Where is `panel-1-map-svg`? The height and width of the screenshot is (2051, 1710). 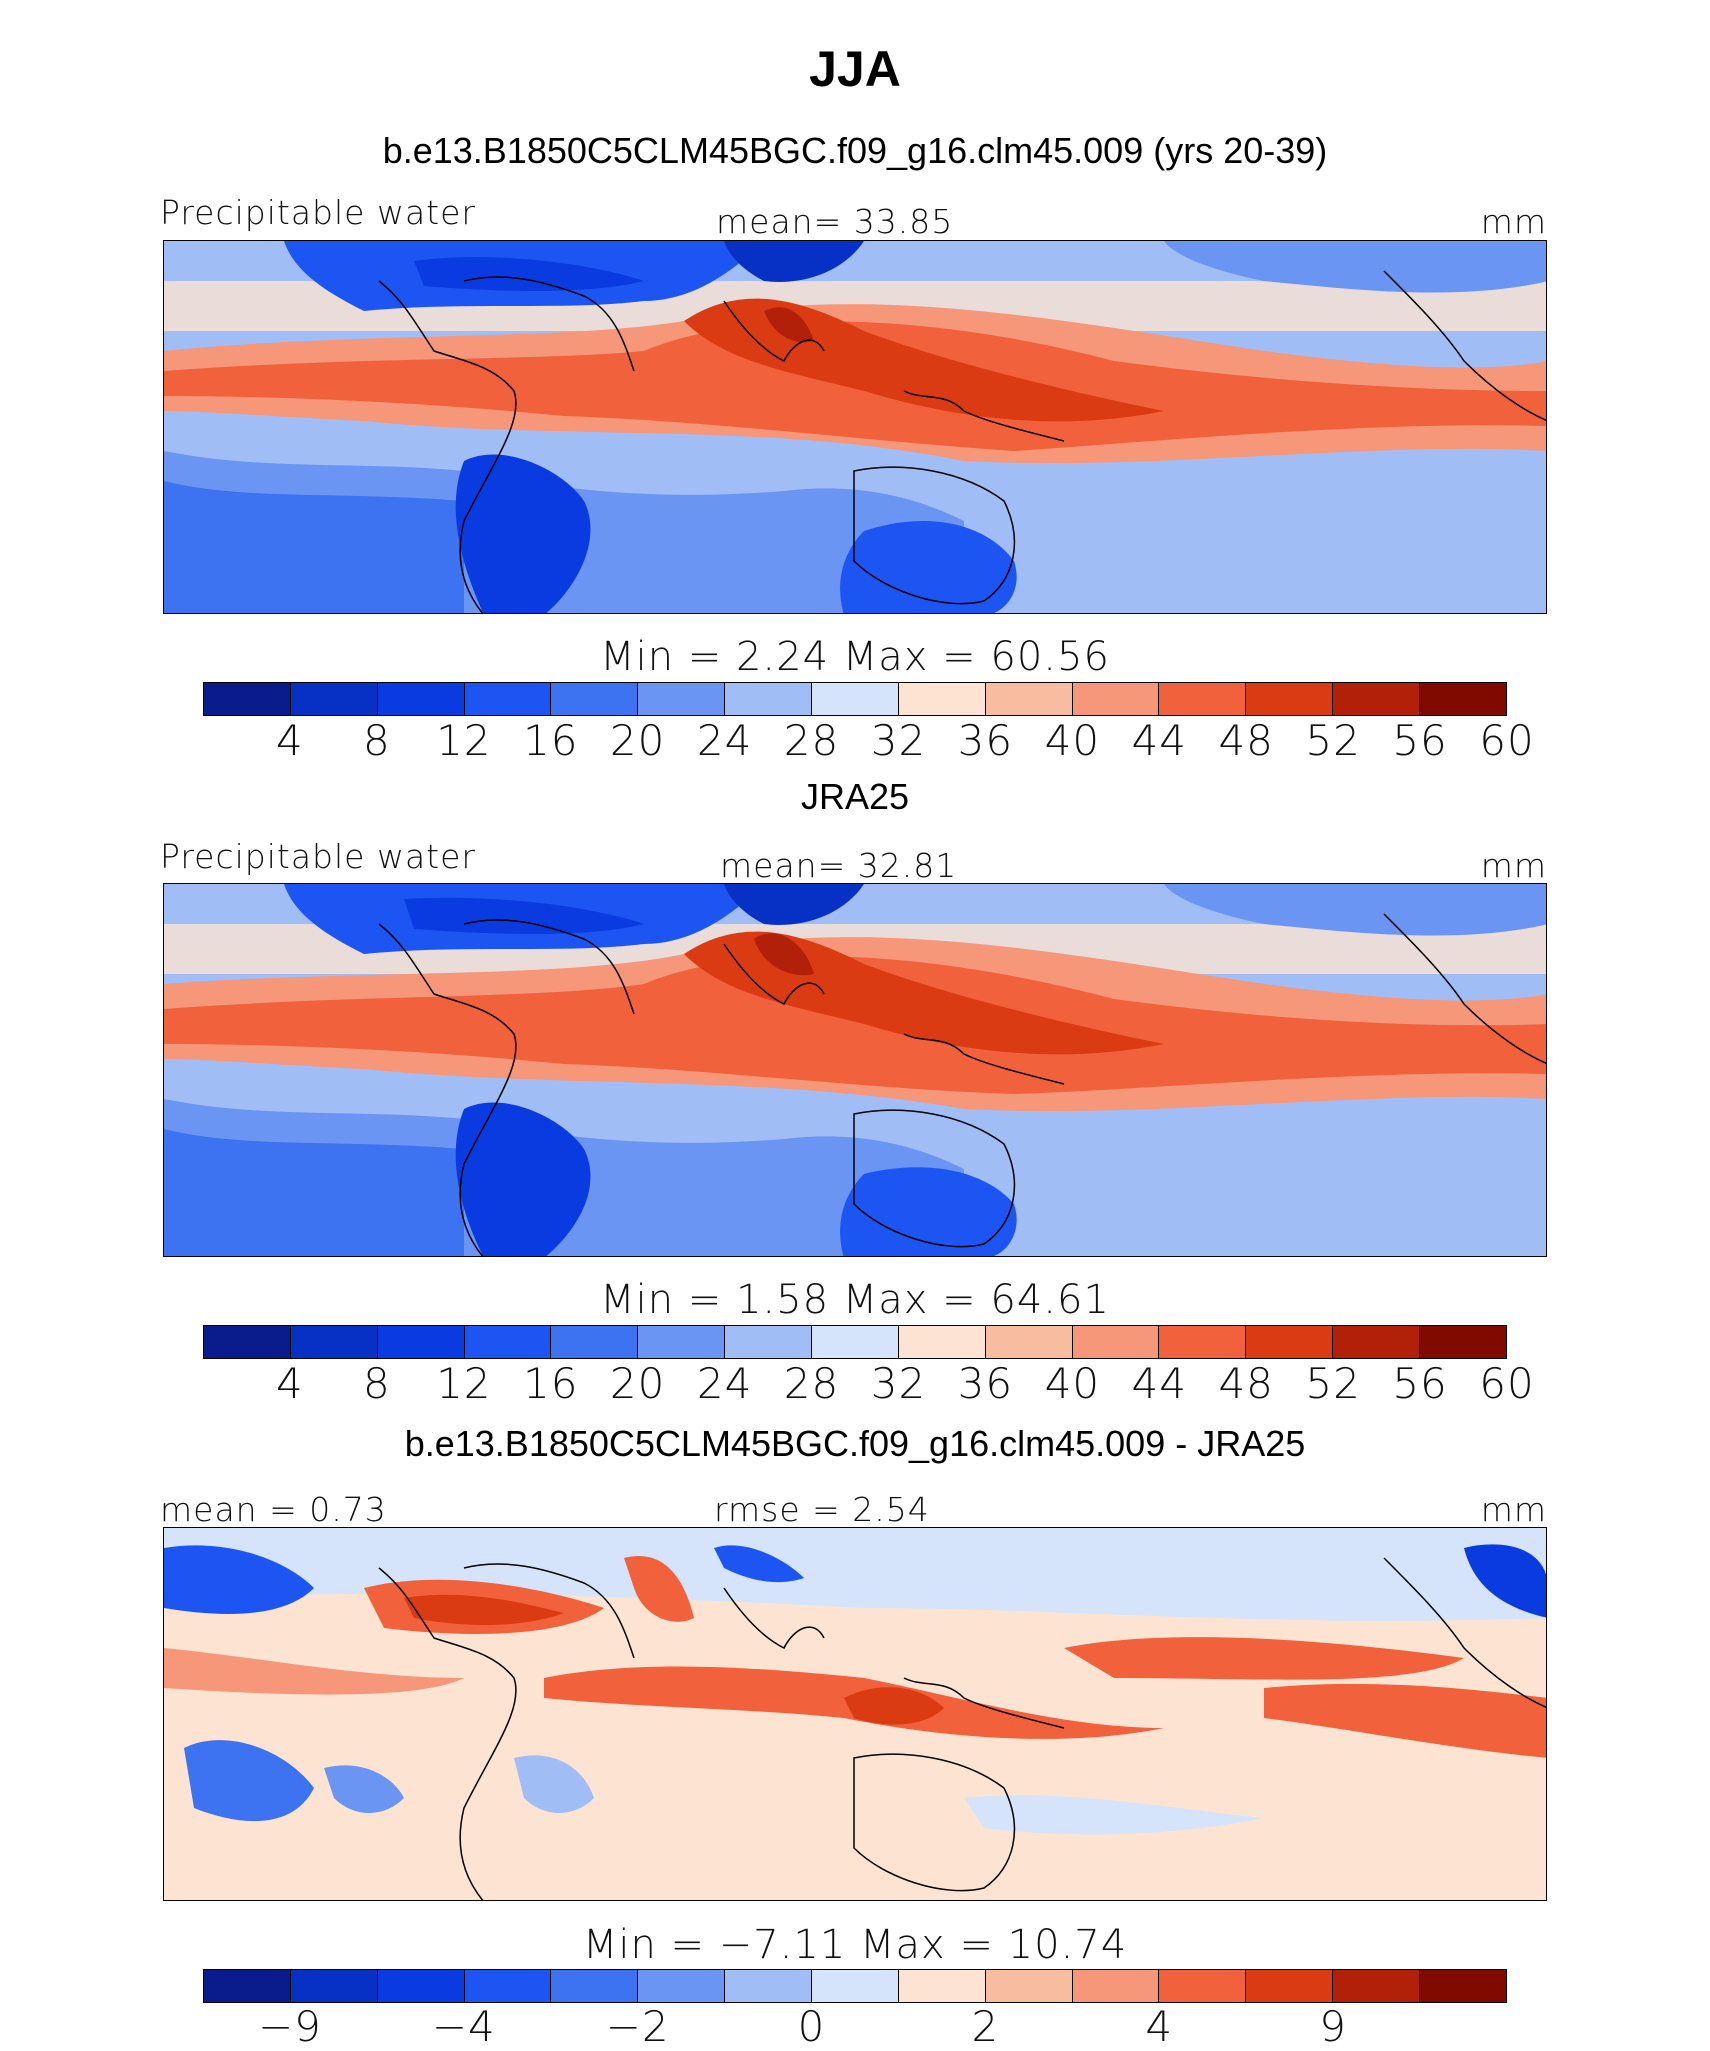 panel-1-map-svg is located at coordinates (855, 427).